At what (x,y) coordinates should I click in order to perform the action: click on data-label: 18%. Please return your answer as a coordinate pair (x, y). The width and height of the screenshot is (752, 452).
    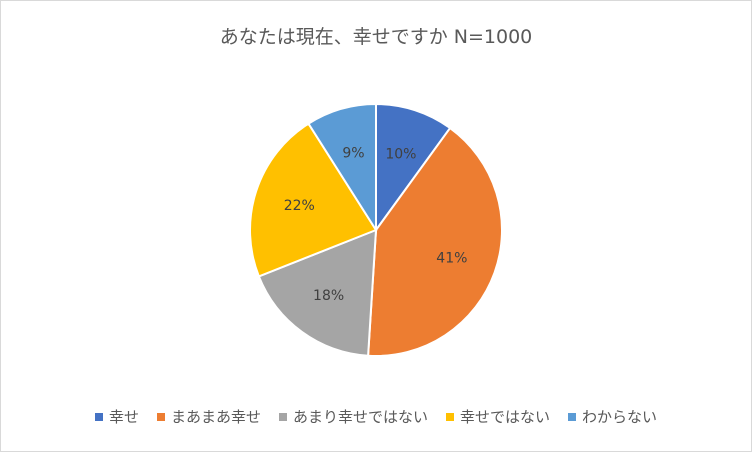
    Looking at the image, I should click on (328, 296).